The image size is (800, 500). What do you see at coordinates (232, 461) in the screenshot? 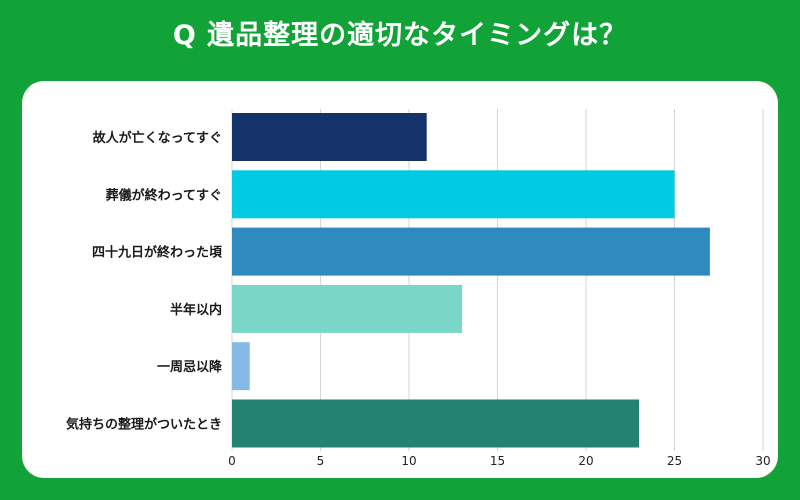
I see `x-tick-label: 0` at bounding box center [232, 461].